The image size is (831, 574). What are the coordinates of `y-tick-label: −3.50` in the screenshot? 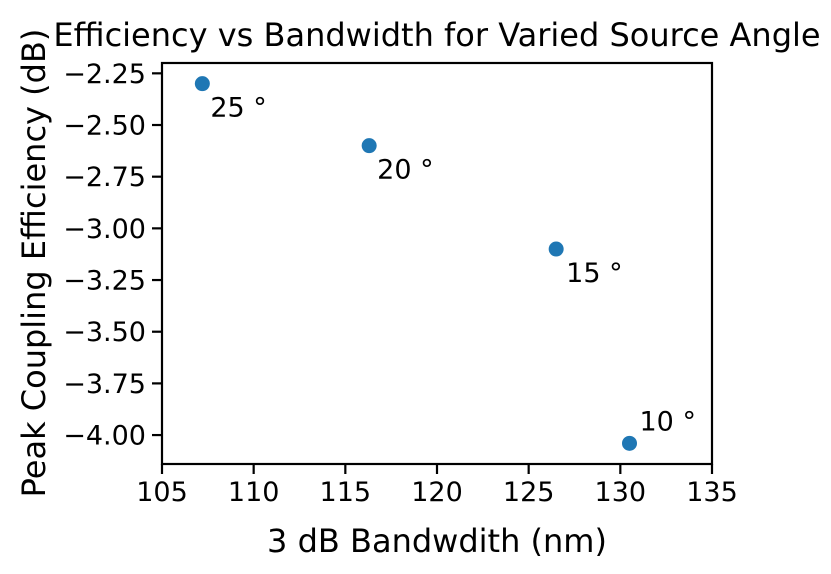 It's located at (104, 332).